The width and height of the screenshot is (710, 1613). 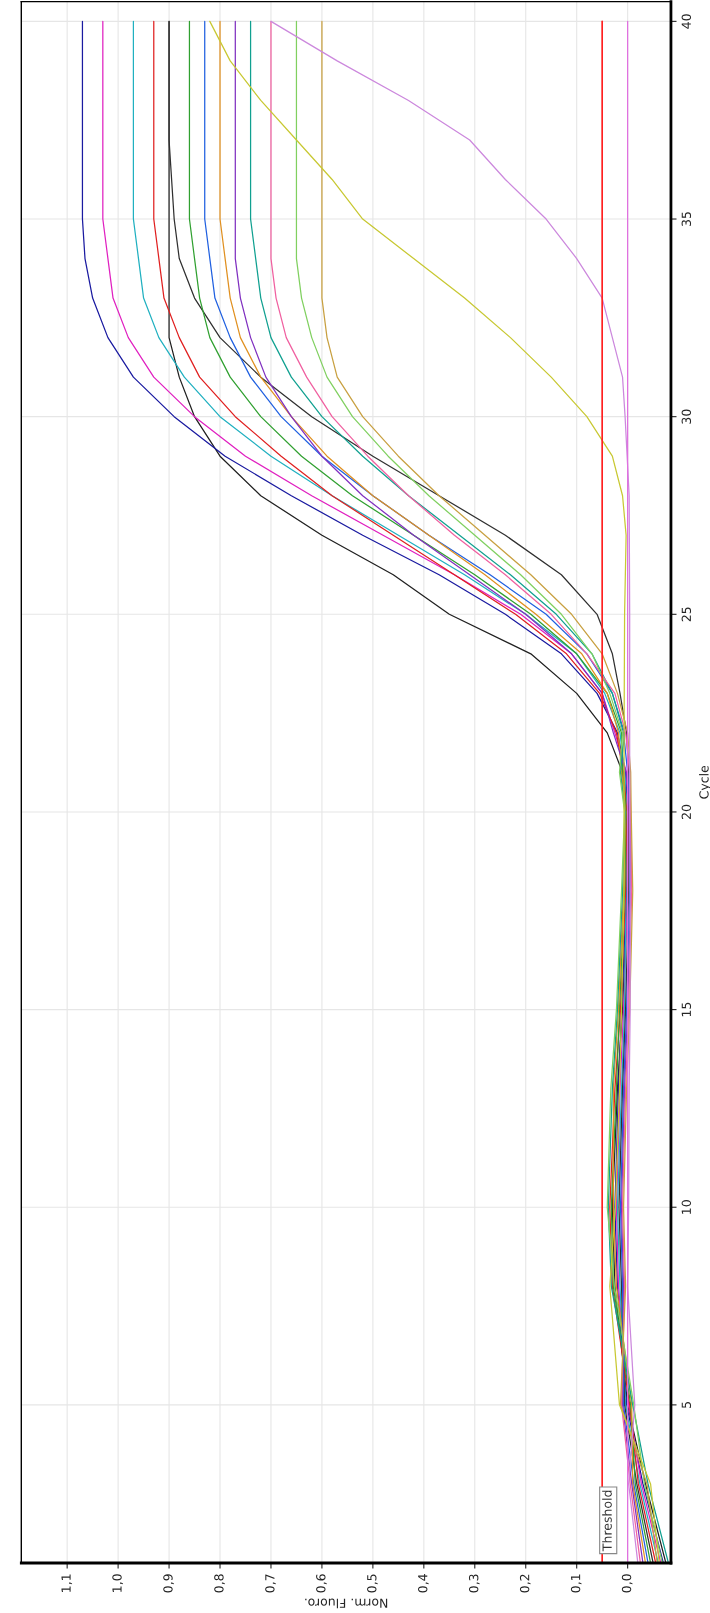 I want to click on y-tick-label: 25, so click(x=686, y=614).